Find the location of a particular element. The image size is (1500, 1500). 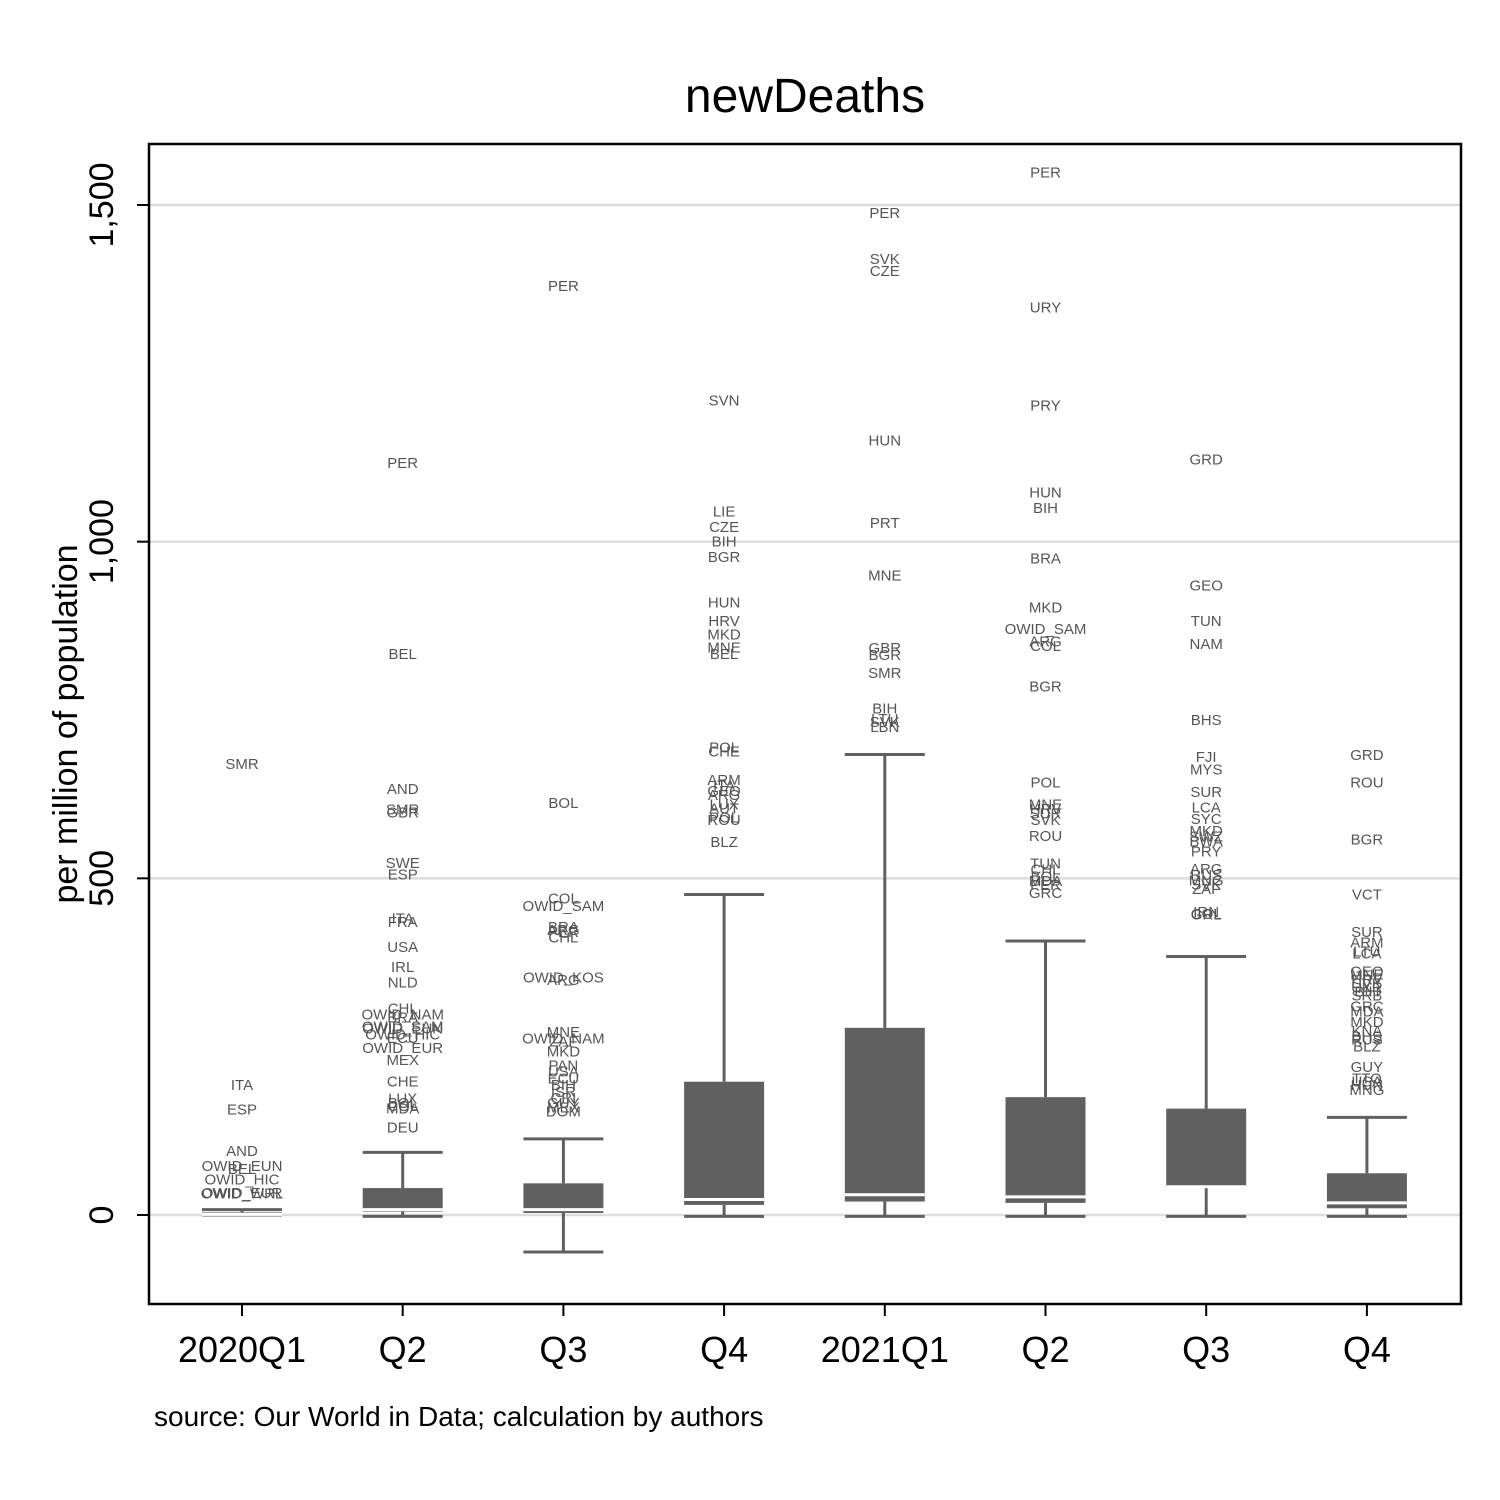

outlier-label-2-1: BOL is located at coordinates (563, 803).